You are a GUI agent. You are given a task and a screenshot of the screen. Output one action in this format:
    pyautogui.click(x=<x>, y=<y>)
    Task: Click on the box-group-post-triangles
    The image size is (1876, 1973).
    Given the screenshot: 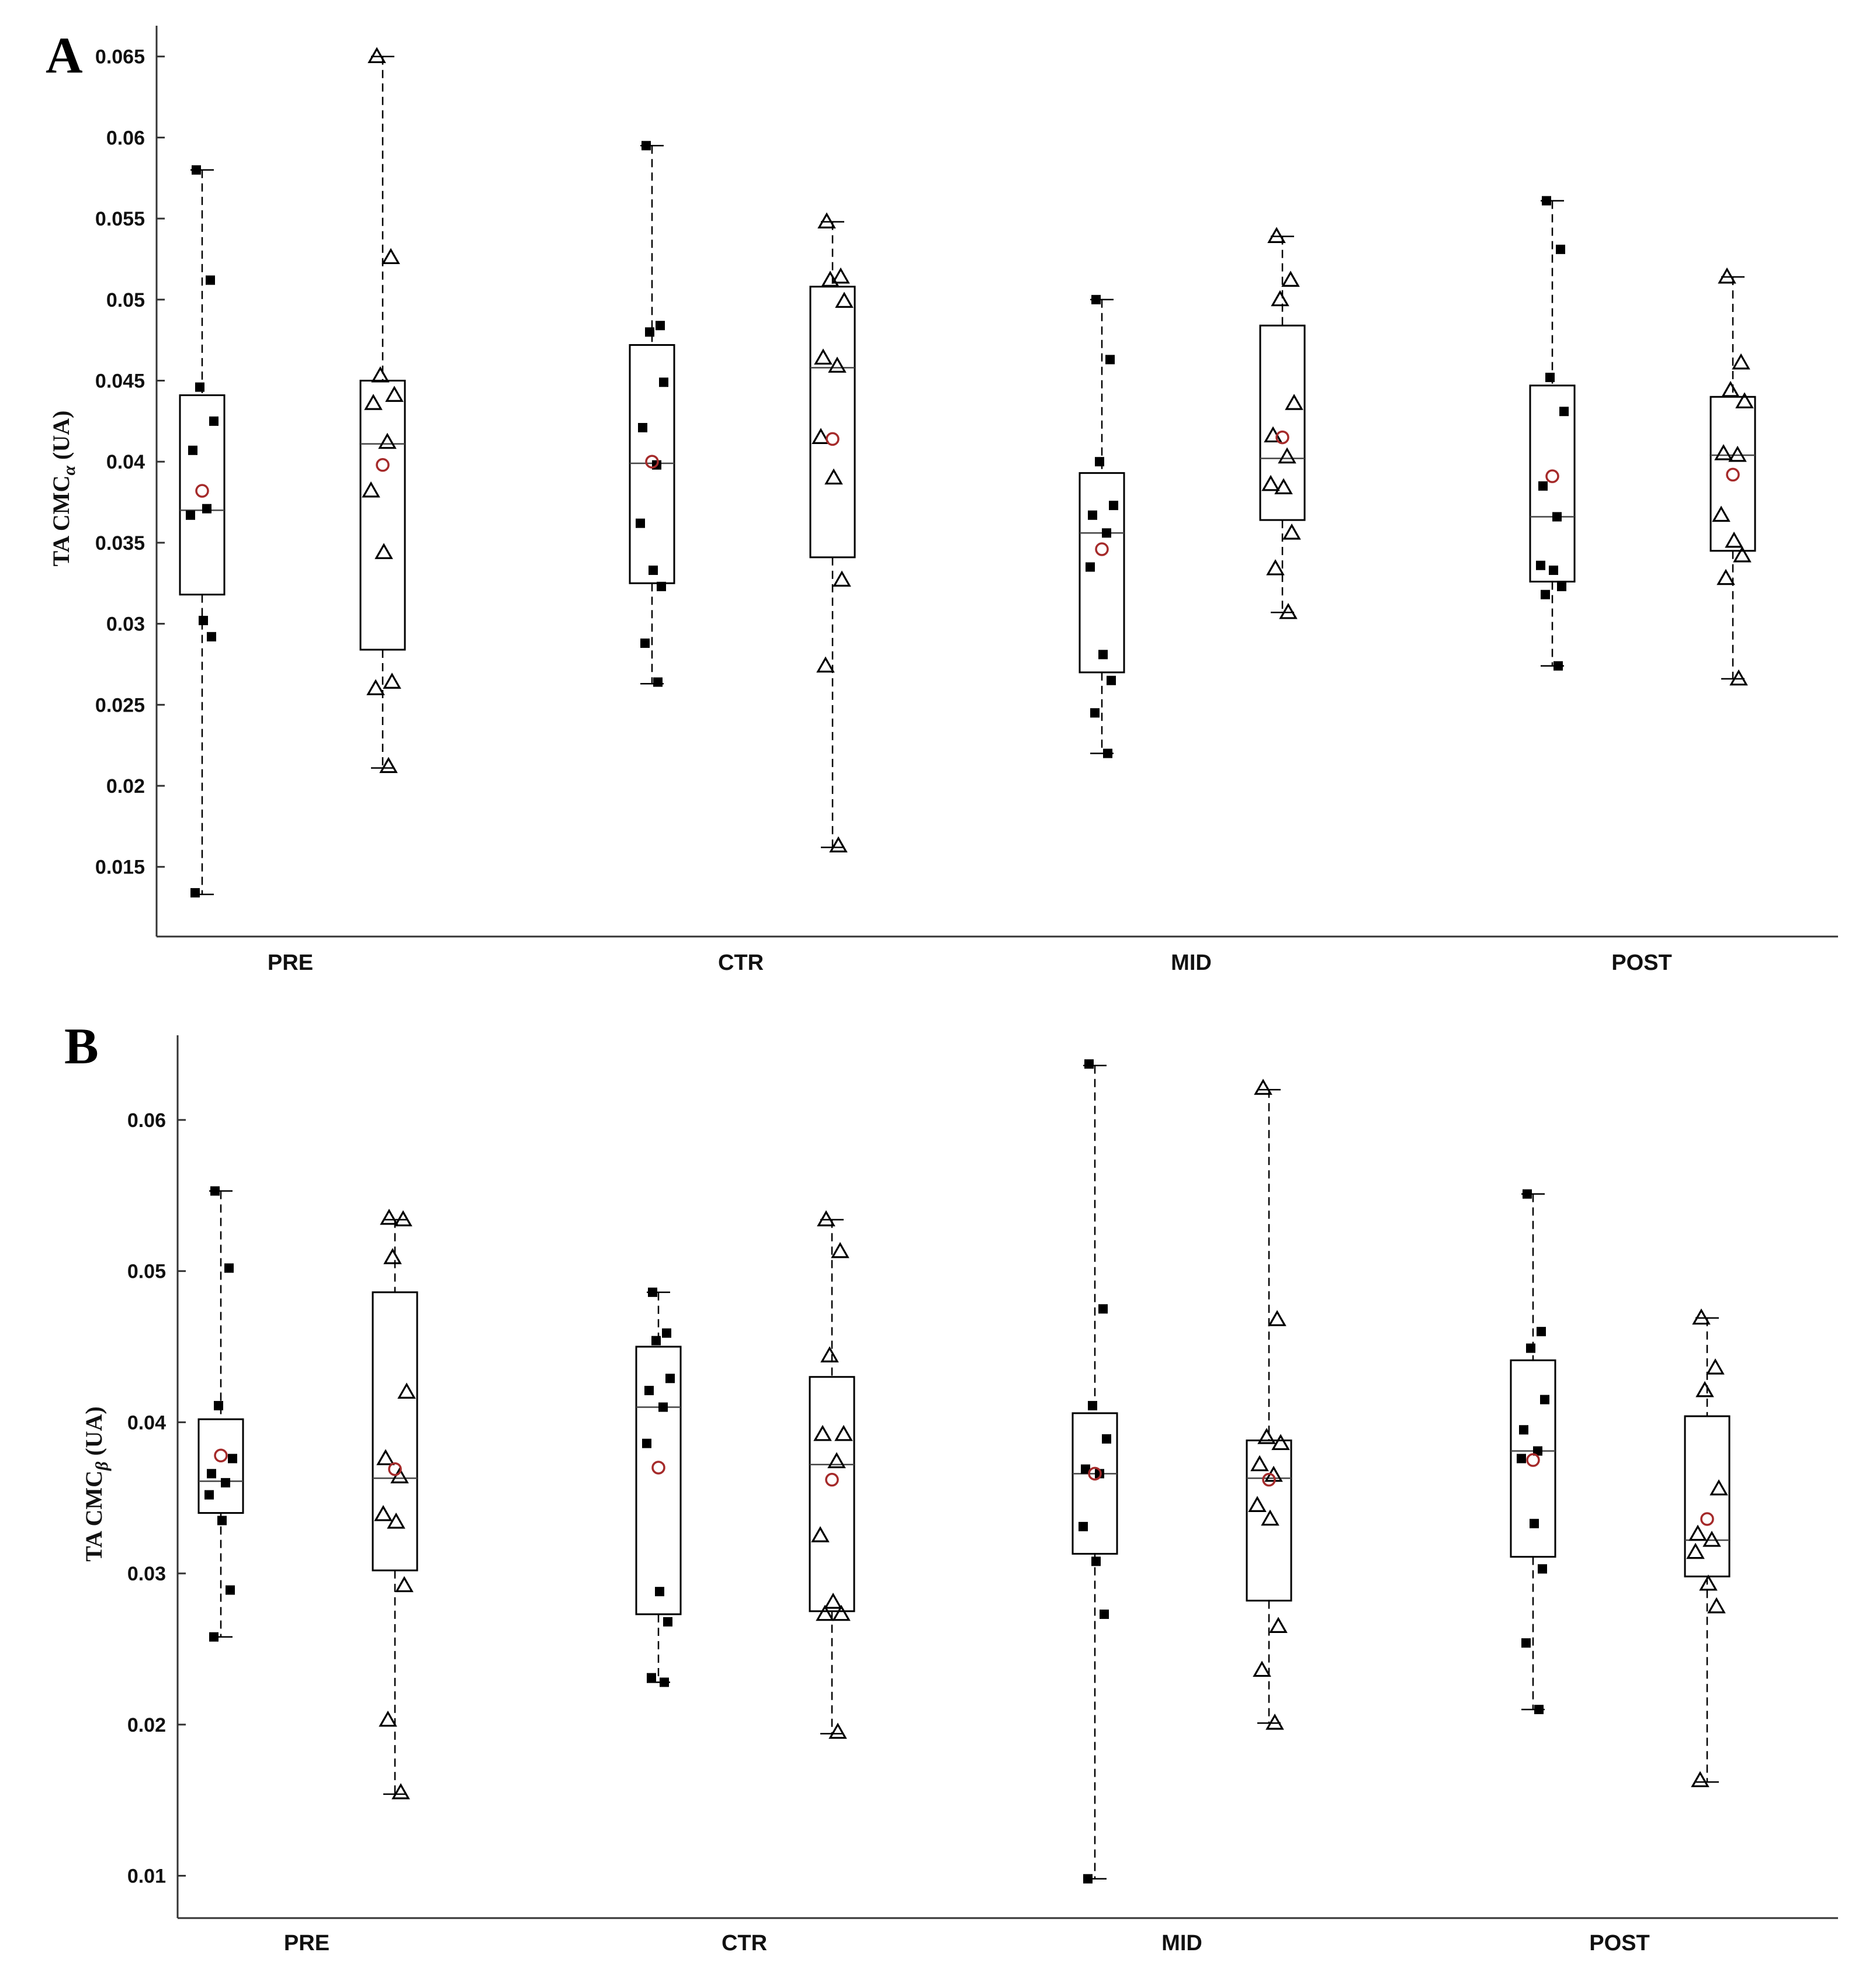 What is the action you would take?
    pyautogui.click(x=1707, y=1547)
    